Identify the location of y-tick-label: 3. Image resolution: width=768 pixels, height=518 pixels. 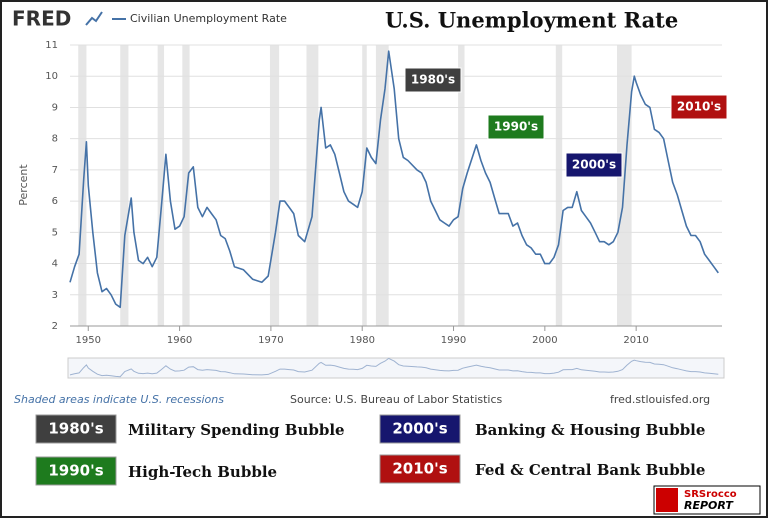
(55, 295).